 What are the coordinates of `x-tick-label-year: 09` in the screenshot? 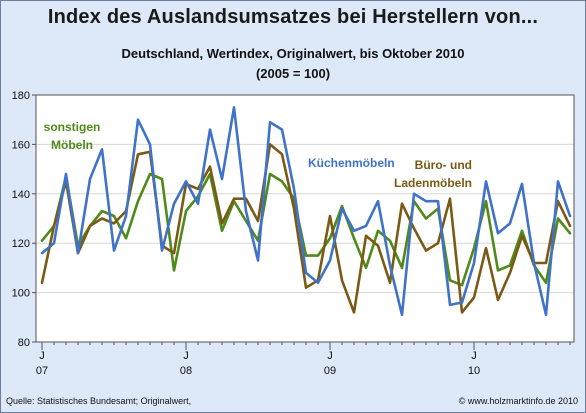 It's located at (330, 371).